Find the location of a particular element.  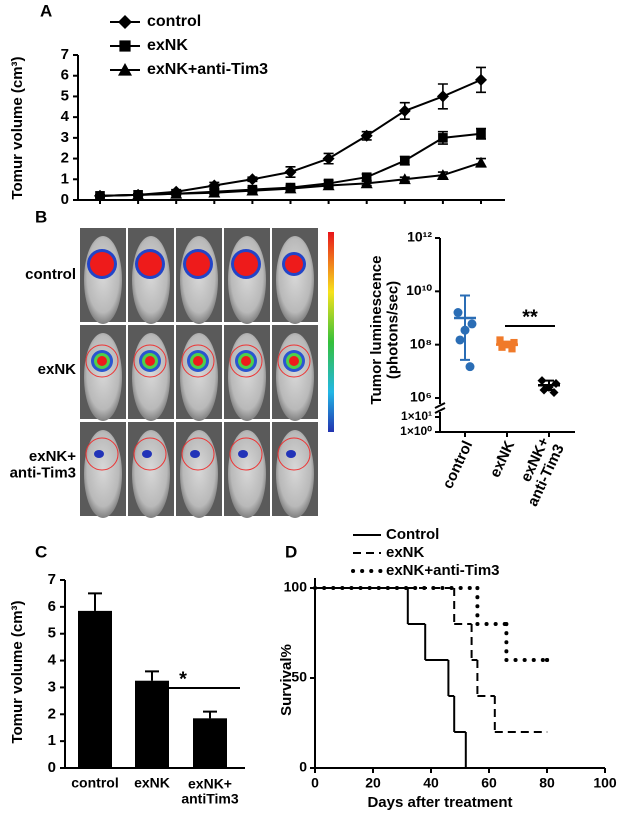

x-tick-label: 80 is located at coordinates (547, 783).